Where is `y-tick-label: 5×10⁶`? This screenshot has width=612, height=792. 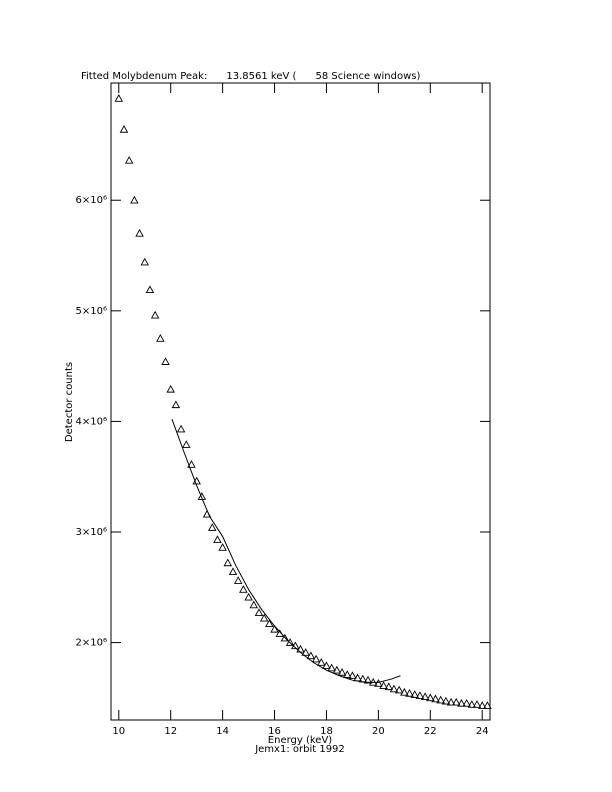 y-tick-label: 5×10⁶ is located at coordinates (91, 311).